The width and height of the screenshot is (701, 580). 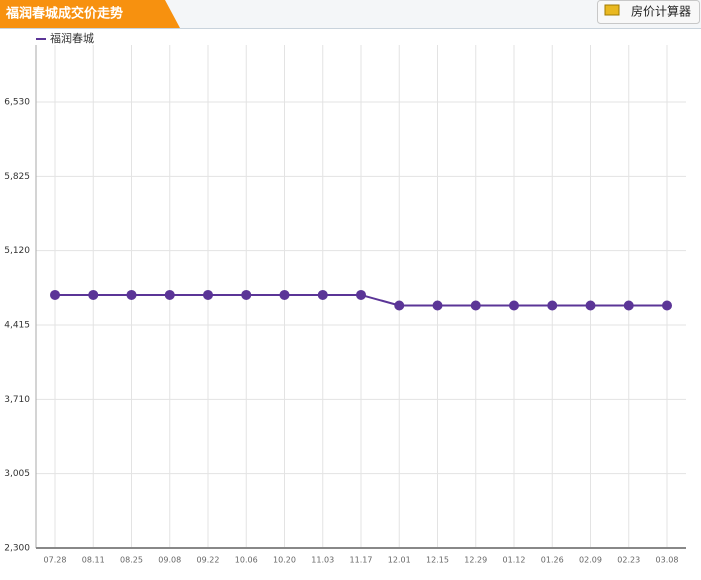 I want to click on x-tick-label: 12.29, so click(x=475, y=560).